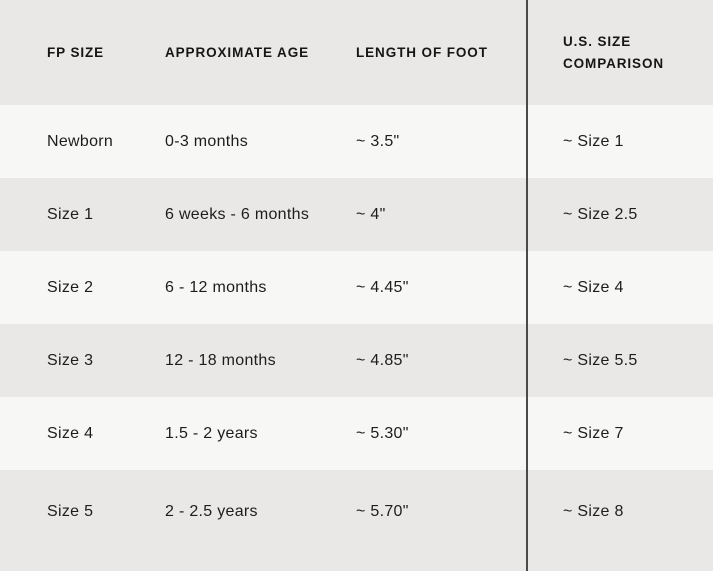  I want to click on cell-foot-length: ~ 5.70", so click(382, 511).